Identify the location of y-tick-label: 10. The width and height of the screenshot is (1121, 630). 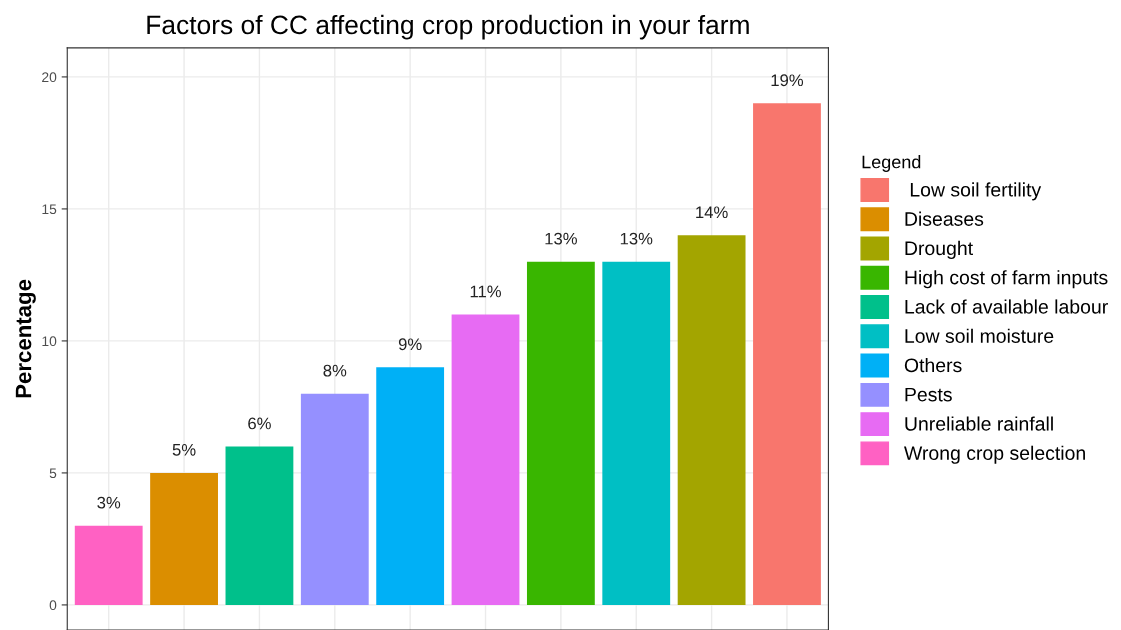
(49, 341).